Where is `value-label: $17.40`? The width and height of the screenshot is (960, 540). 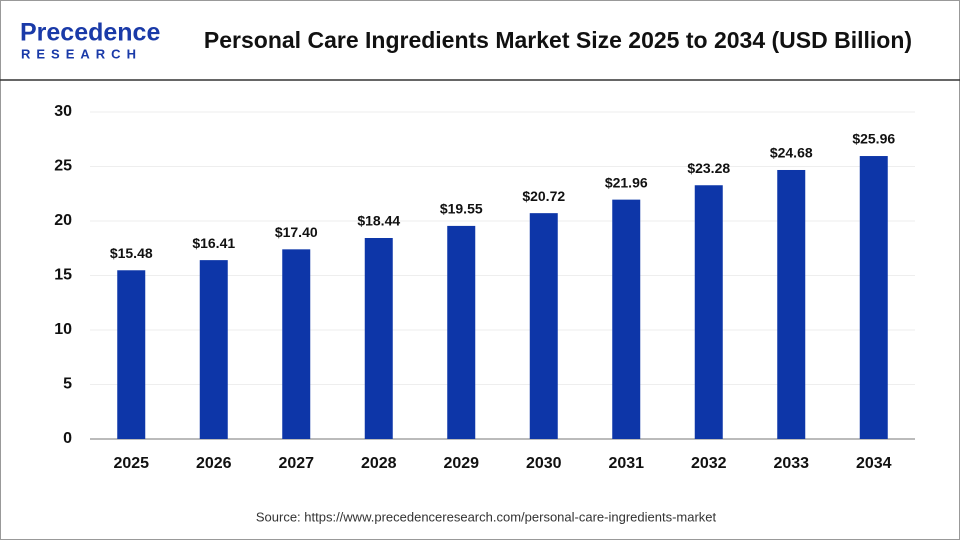
value-label: $17.40 is located at coordinates (296, 232).